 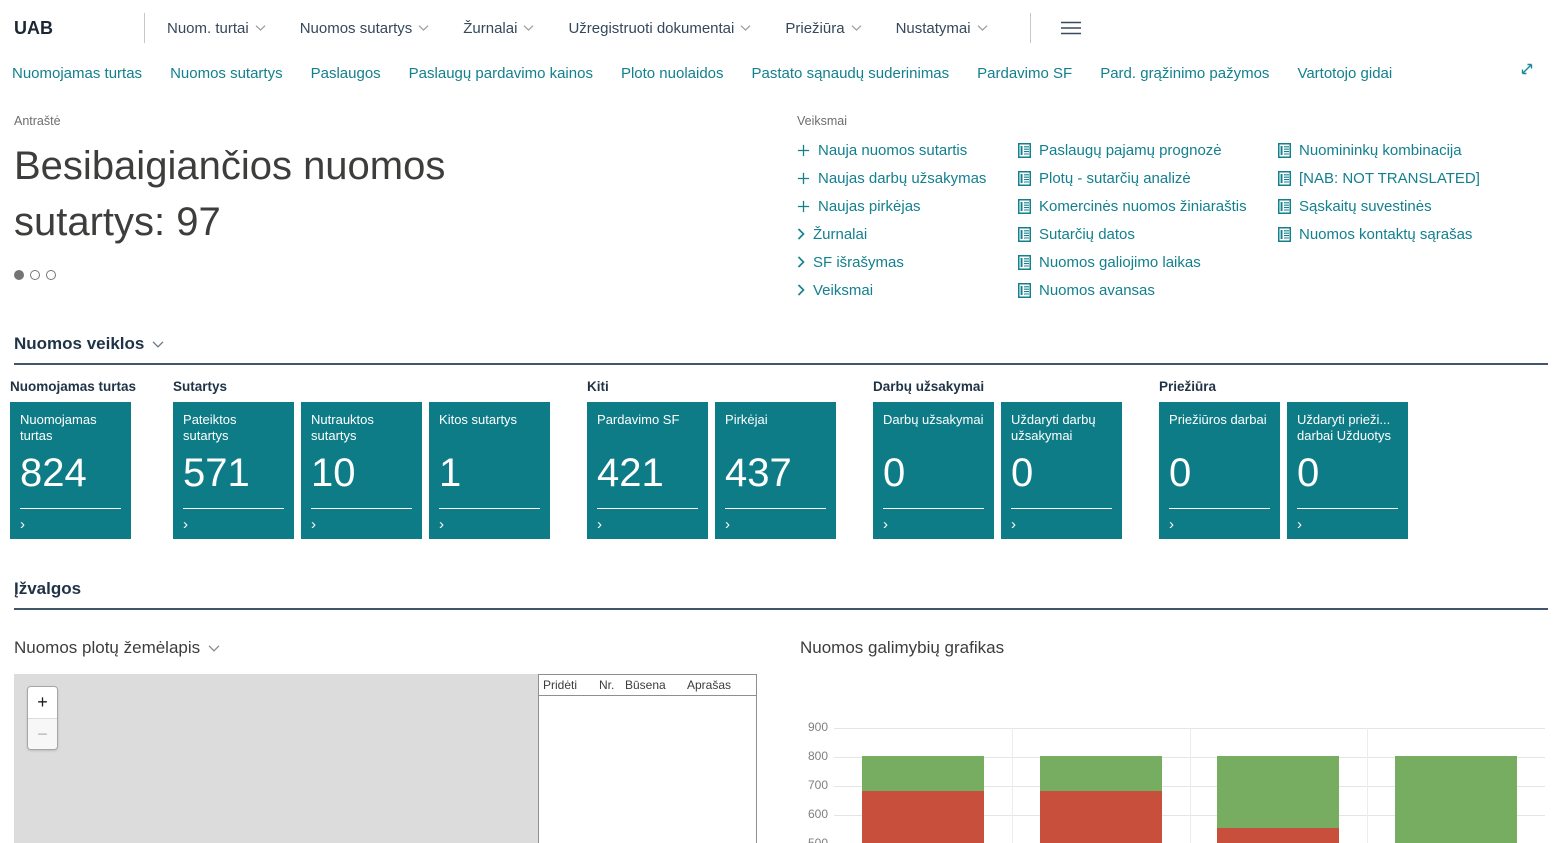 I want to click on activities-section-header: Nuomos veiklos, so click(x=781, y=344).